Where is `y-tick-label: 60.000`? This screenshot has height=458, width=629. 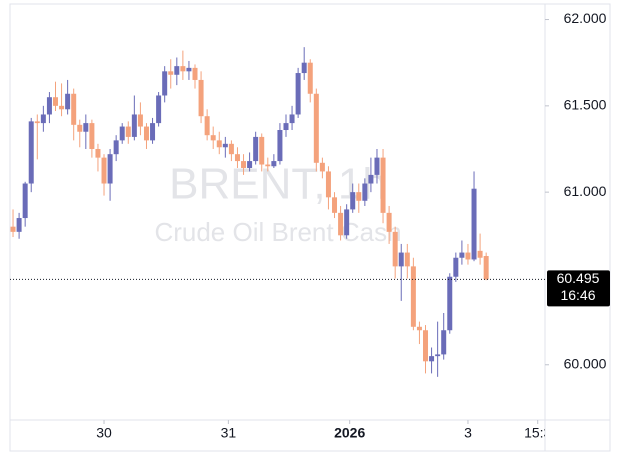 y-tick-label: 60.000 is located at coordinates (585, 363).